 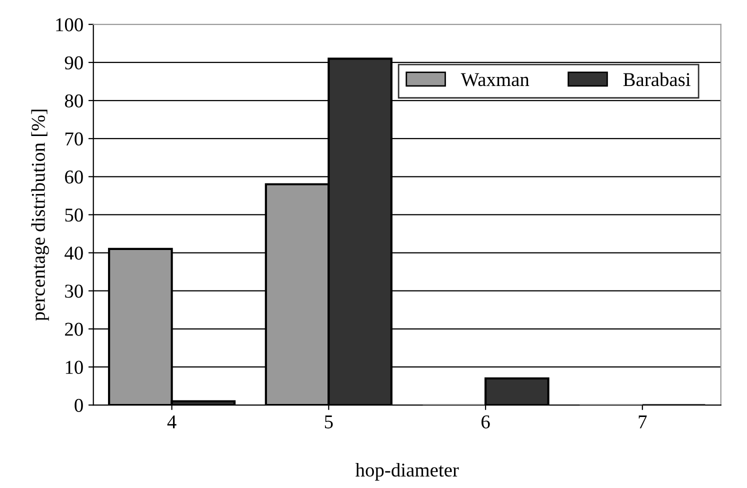 I want to click on legend-label: Barabasi, so click(x=656, y=79).